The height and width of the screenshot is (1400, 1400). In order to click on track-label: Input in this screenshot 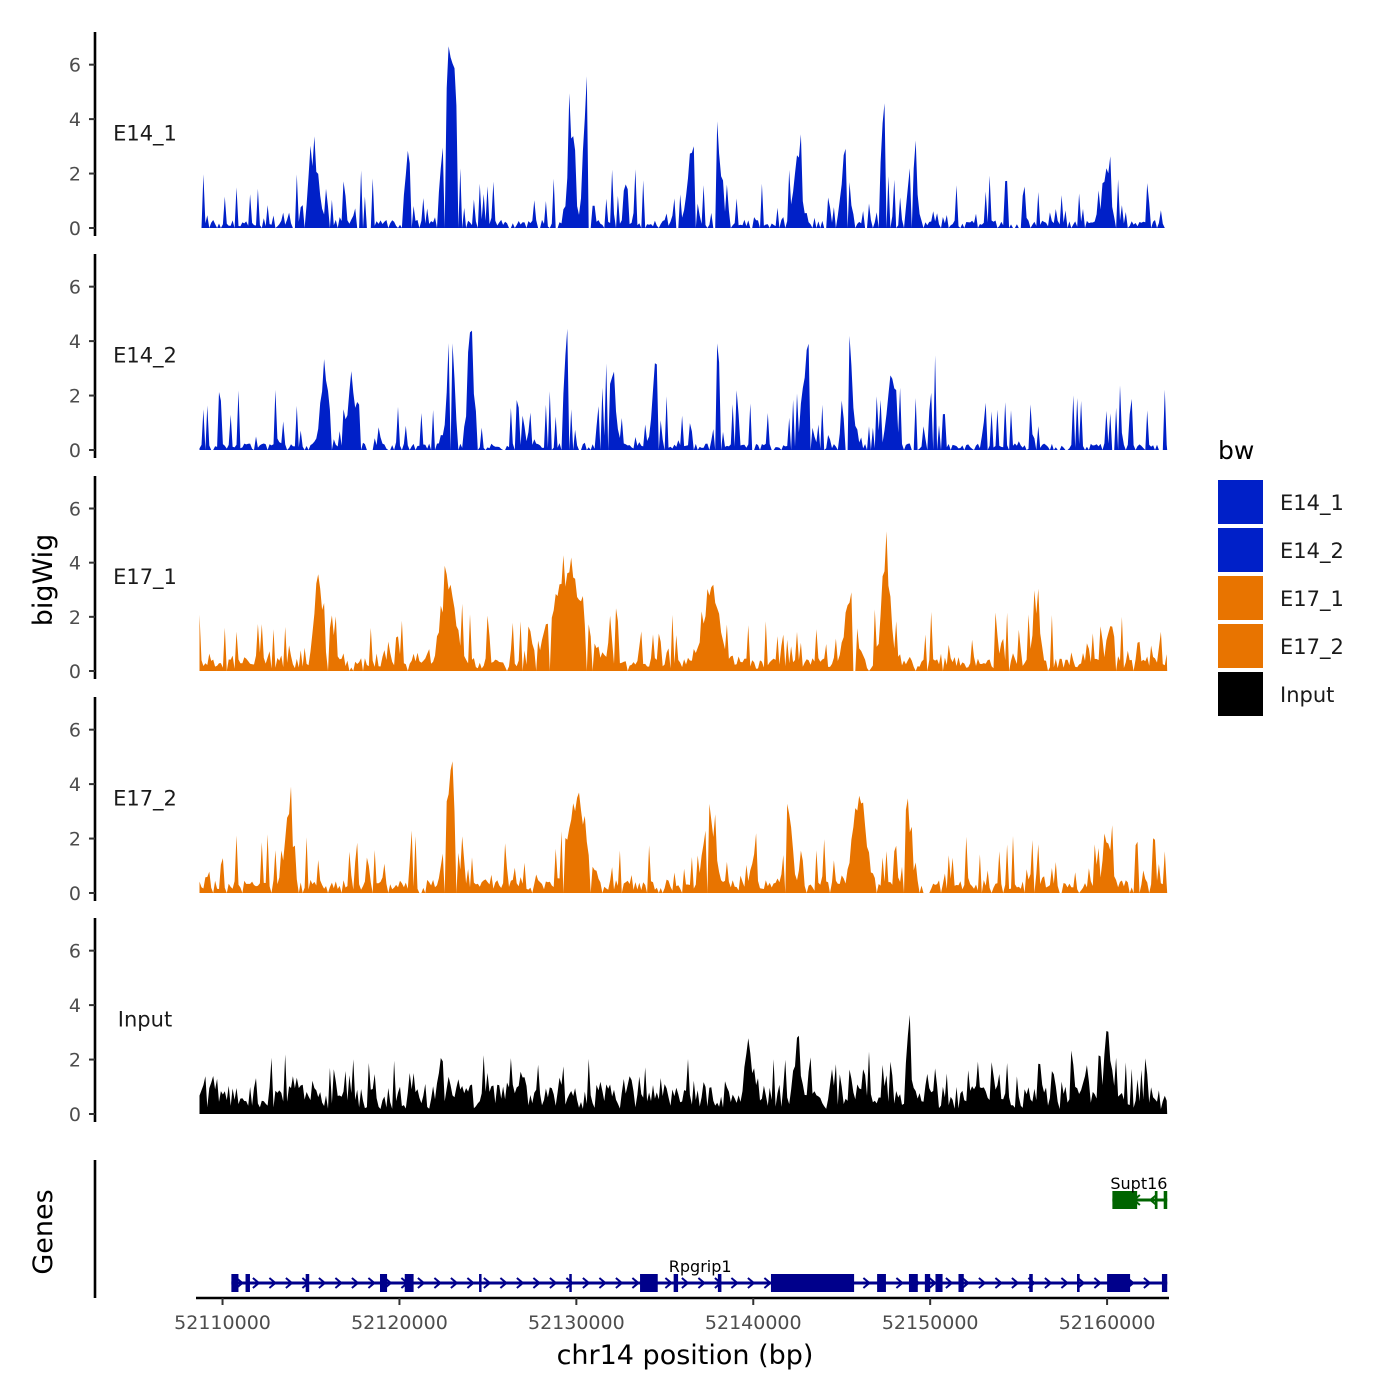, I will do `click(145, 1020)`.